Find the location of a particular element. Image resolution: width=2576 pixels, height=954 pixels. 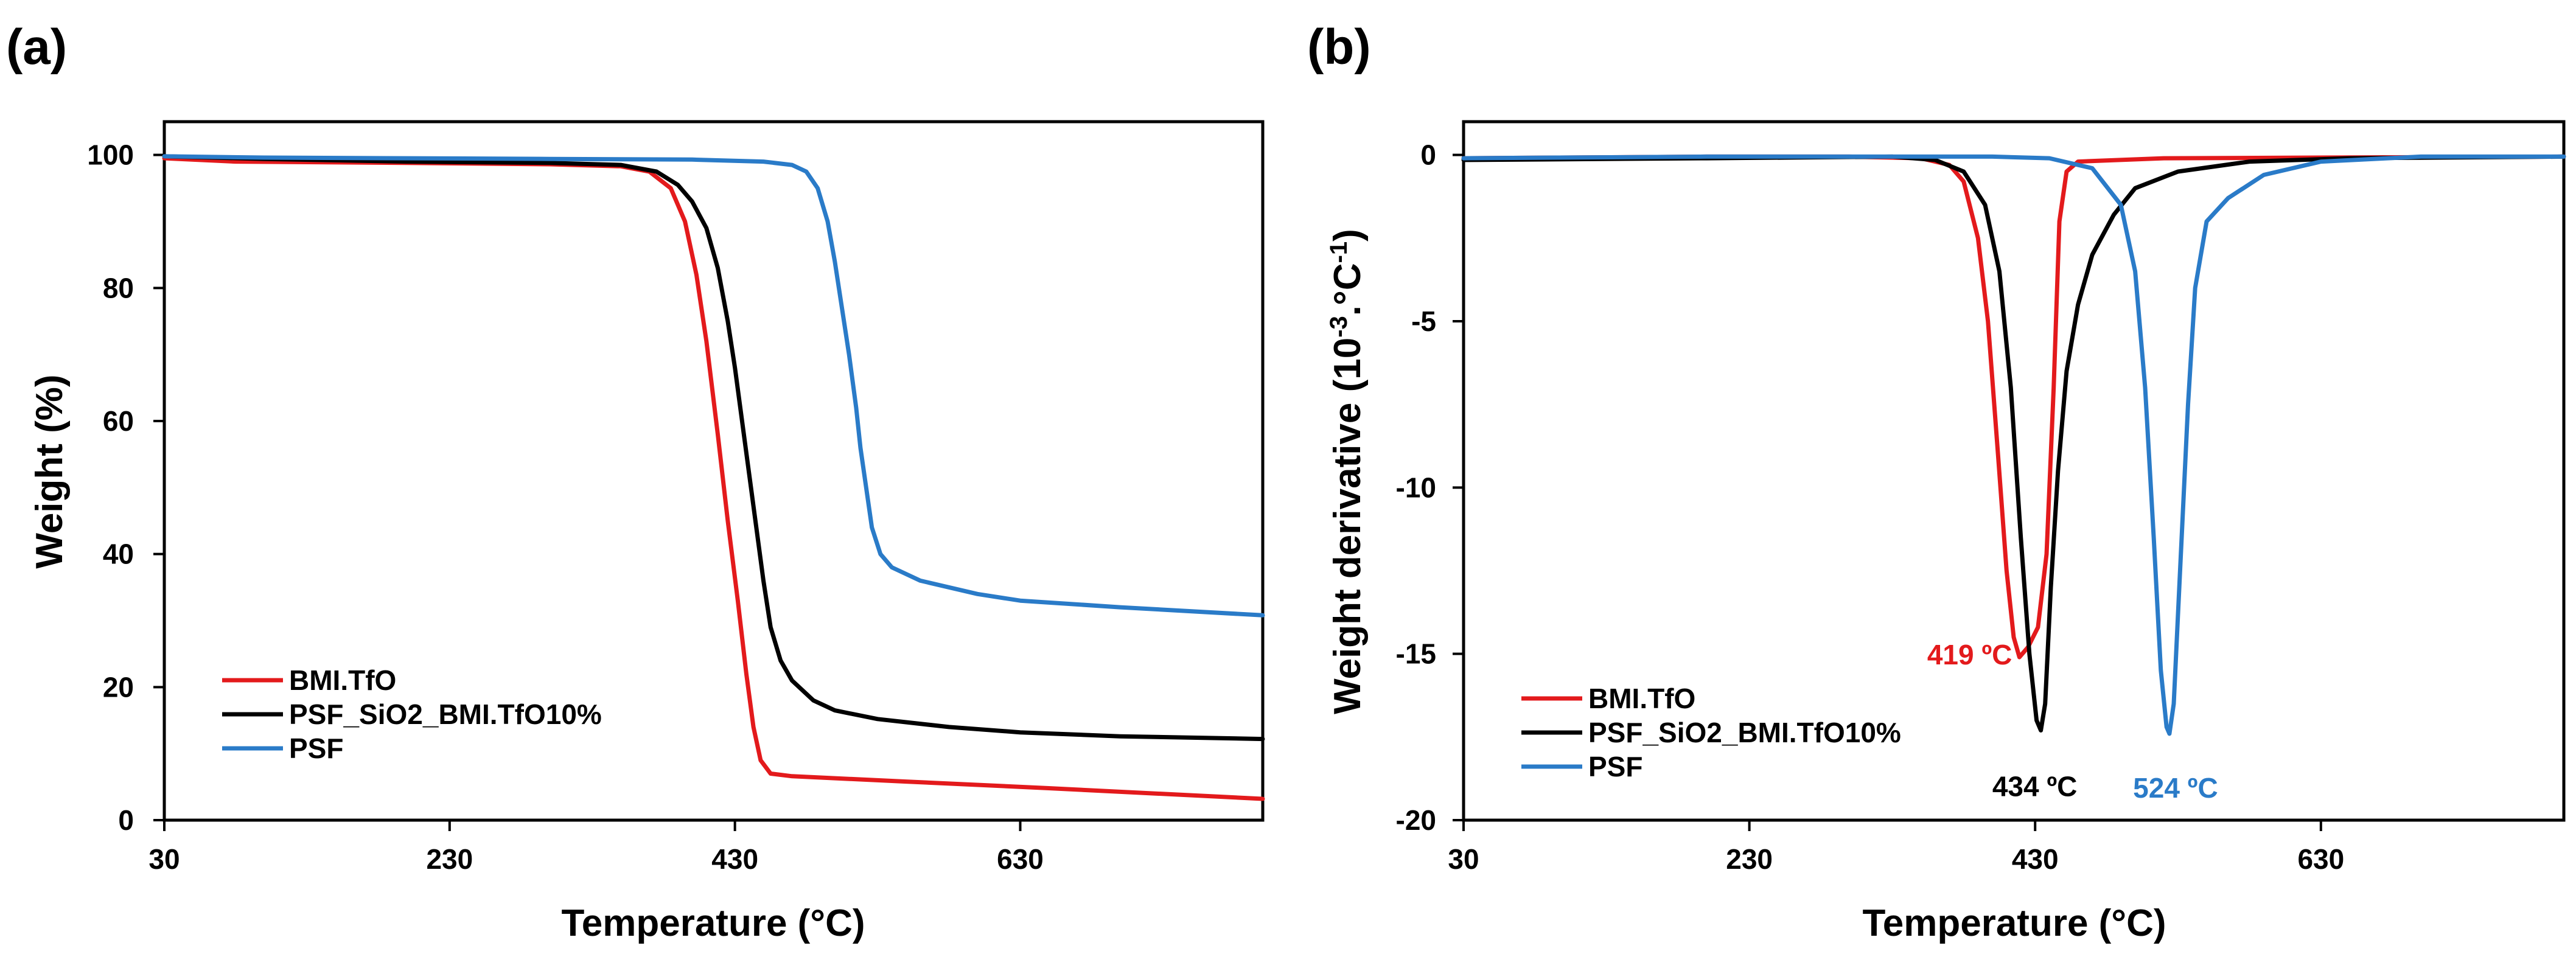

panel-b-y-axis-title-mid: .°C is located at coordinates (1348, 289).